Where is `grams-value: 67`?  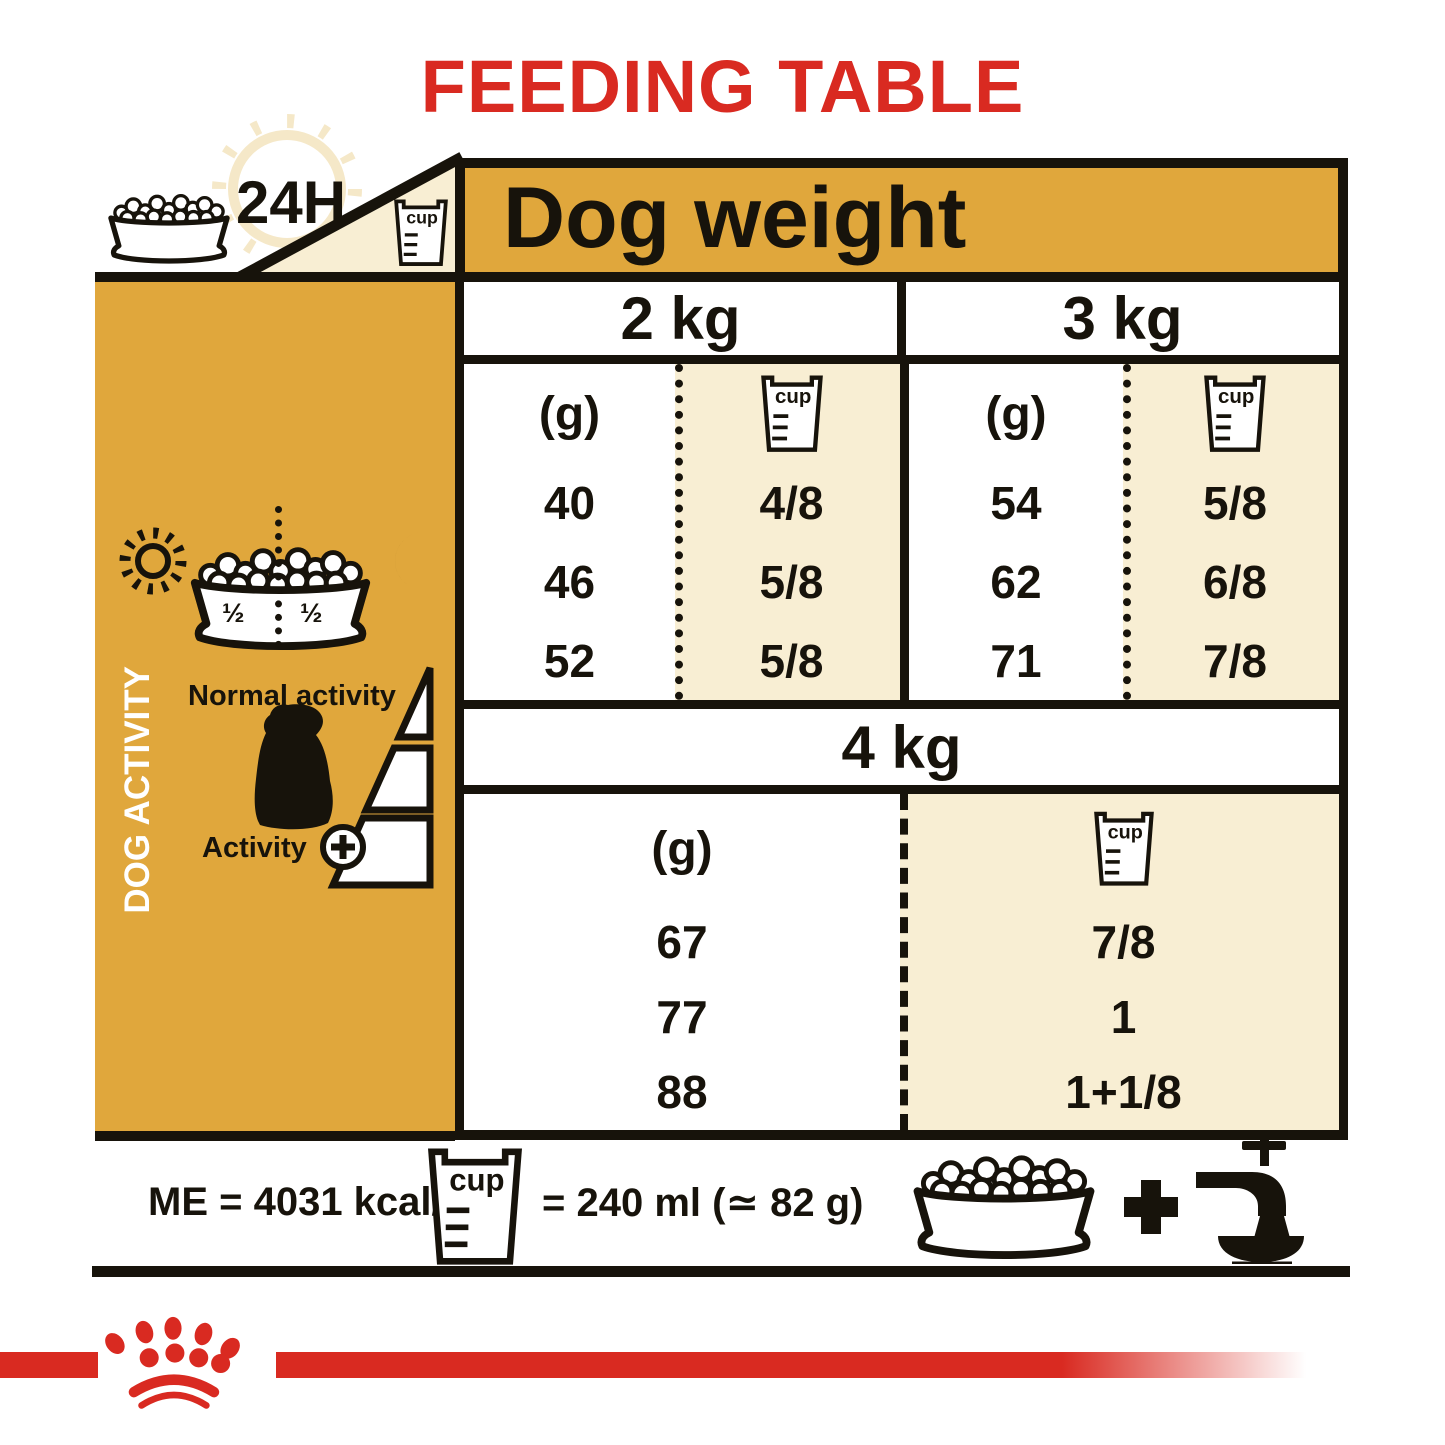
grams-value: 67 is located at coordinates (682, 941).